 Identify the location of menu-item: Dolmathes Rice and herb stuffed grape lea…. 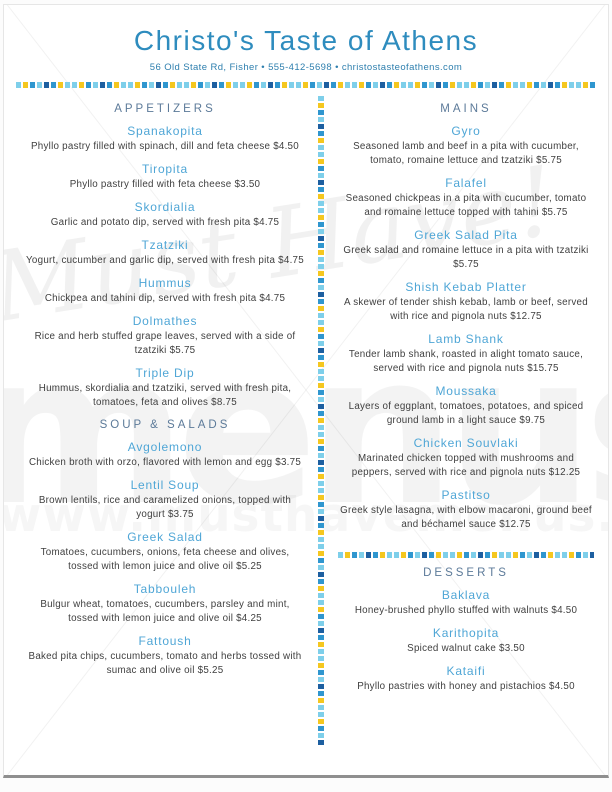
(165, 336).